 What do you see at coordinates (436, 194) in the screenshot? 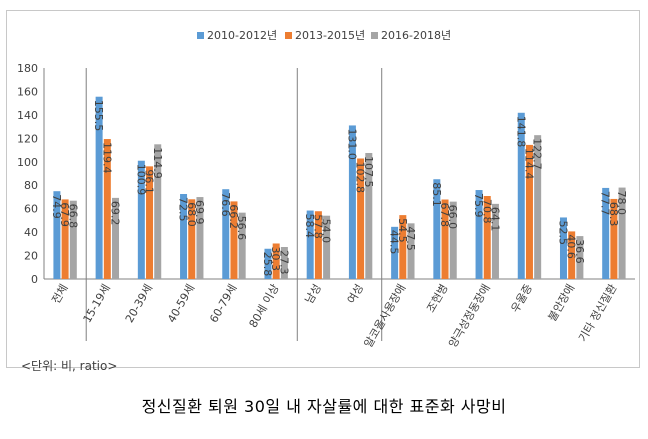
I see `data-label: 85.1` at bounding box center [436, 194].